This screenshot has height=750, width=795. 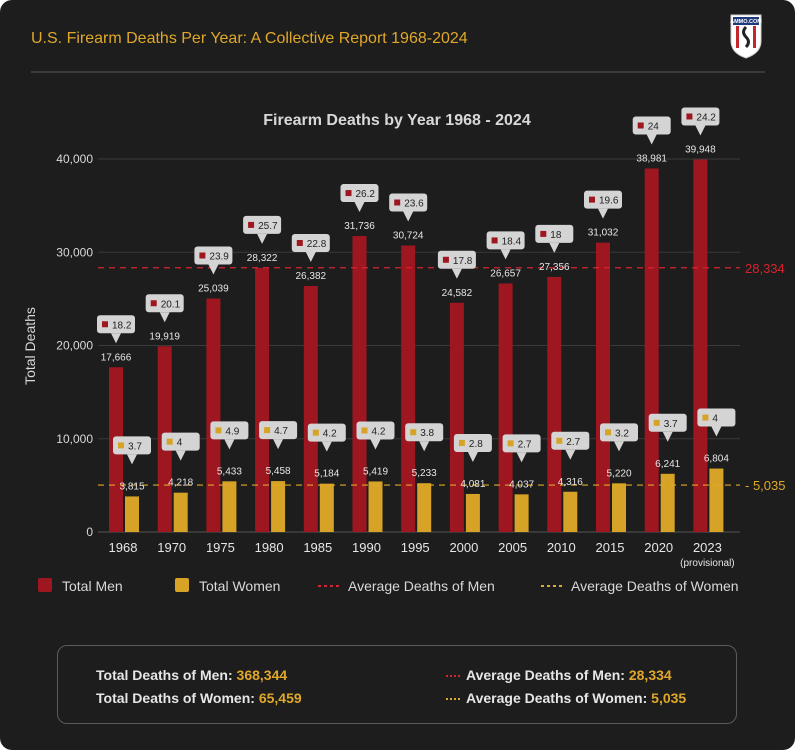 What do you see at coordinates (570, 482) in the screenshot?
I see `women-value-label: 4,316` at bounding box center [570, 482].